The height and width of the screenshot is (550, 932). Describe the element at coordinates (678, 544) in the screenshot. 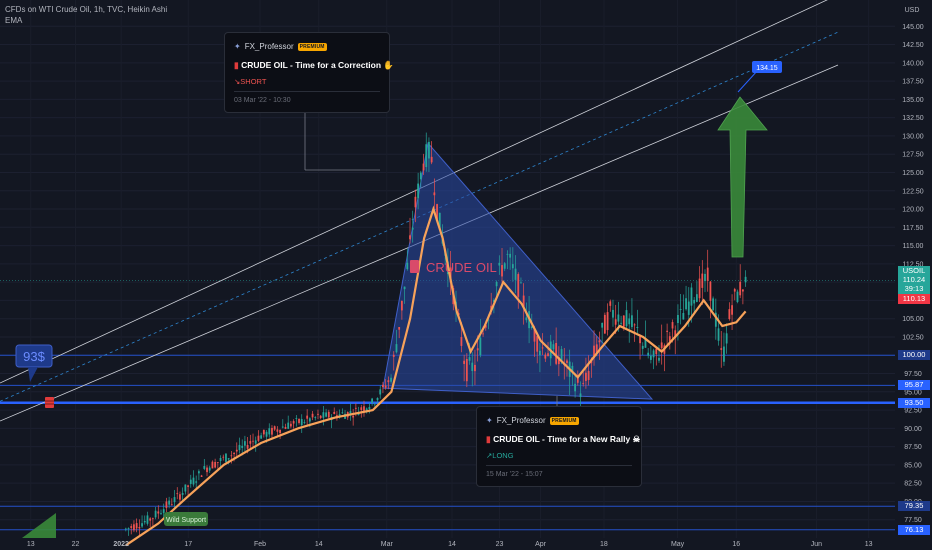

I see `x-tick-label: May` at that location.